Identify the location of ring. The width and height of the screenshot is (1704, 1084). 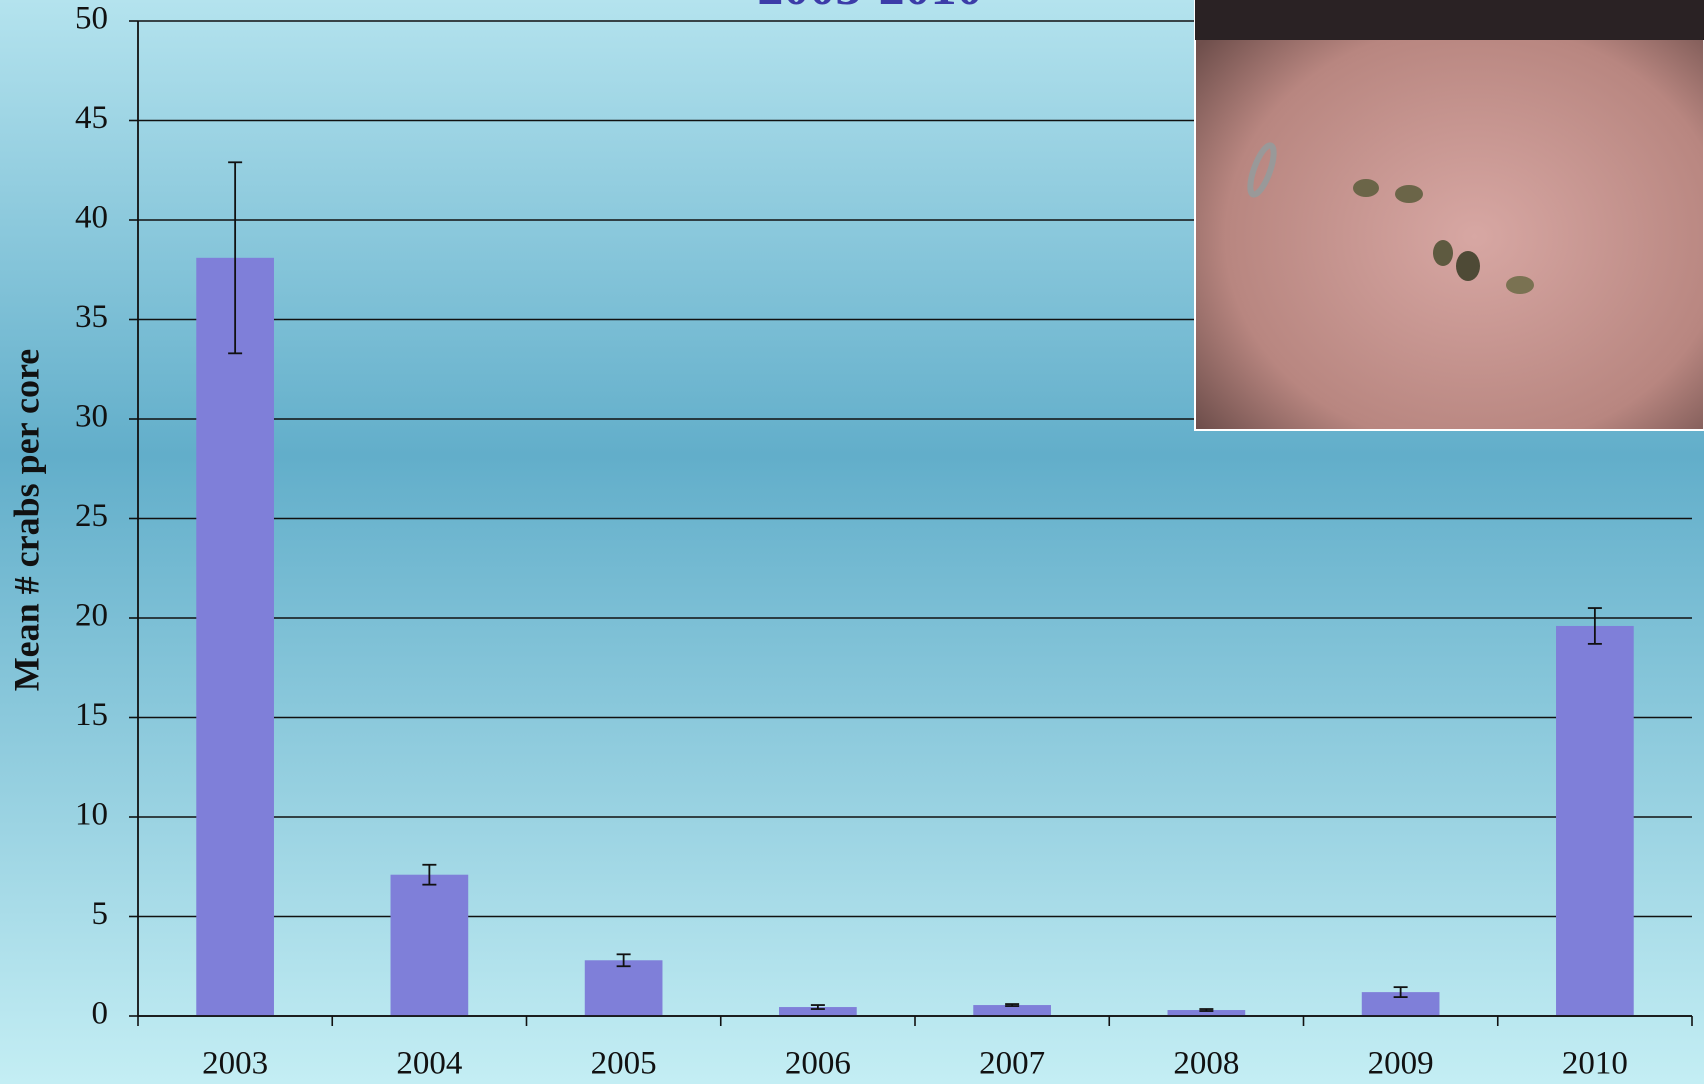
(1262, 170).